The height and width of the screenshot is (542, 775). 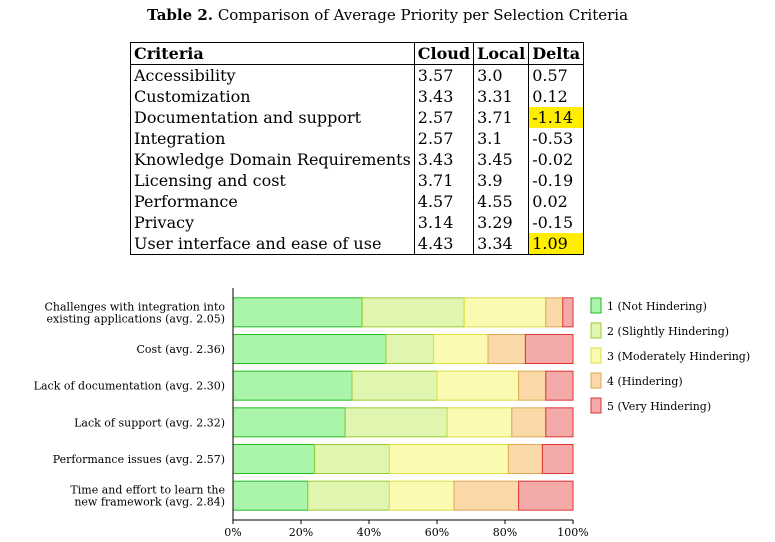 I want to click on x-tick-label: 0%, so click(x=232, y=532).